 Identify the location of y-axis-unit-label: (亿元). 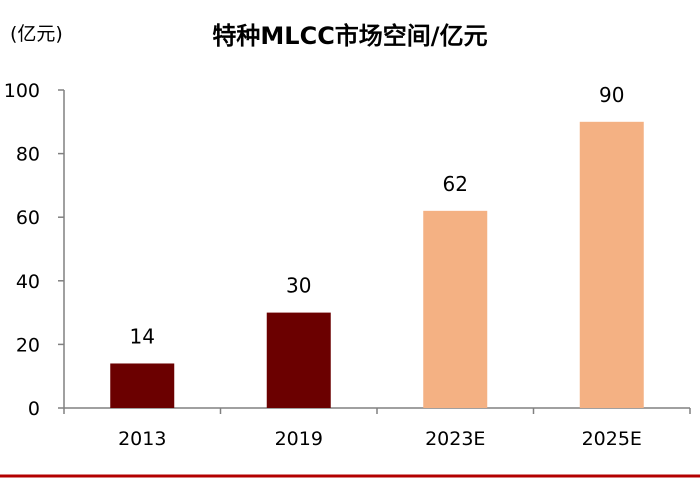
(36, 34).